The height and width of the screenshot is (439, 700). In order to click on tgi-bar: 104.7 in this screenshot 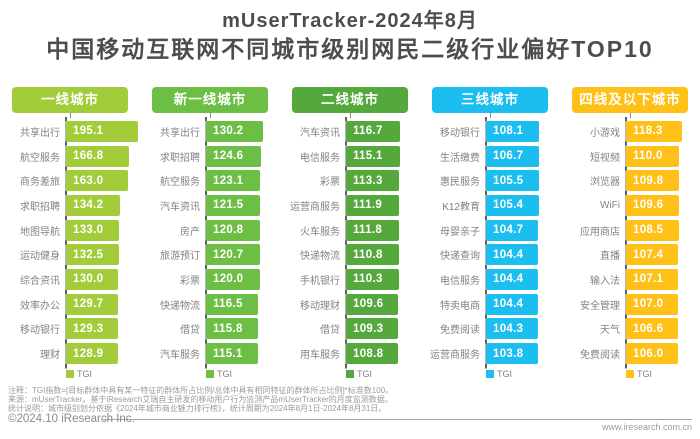, I will do `click(512, 230)`.